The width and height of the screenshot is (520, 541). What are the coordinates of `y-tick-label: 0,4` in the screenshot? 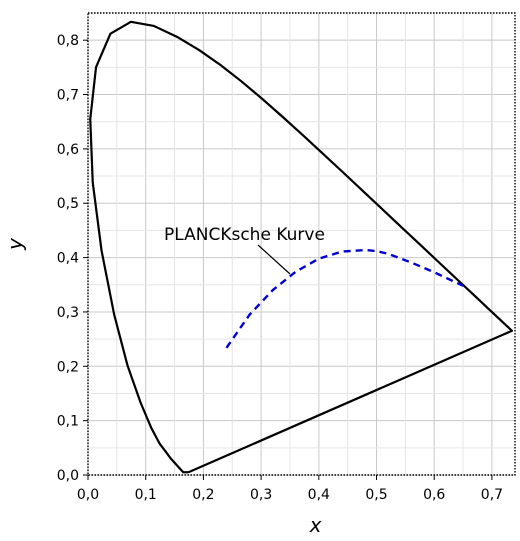 It's located at (68, 259).